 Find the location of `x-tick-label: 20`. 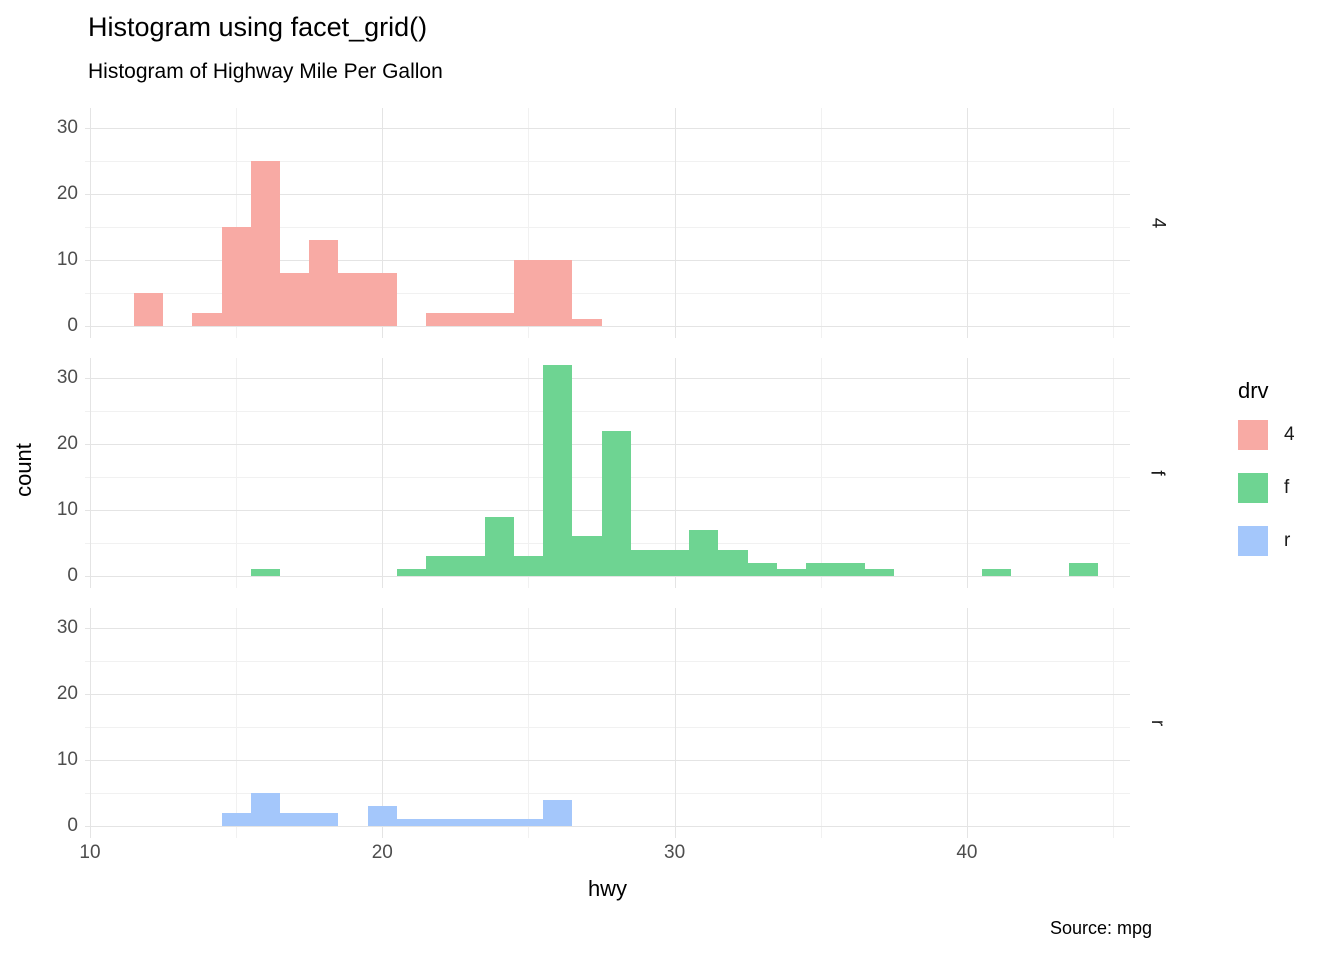

x-tick-label: 20 is located at coordinates (382, 852).